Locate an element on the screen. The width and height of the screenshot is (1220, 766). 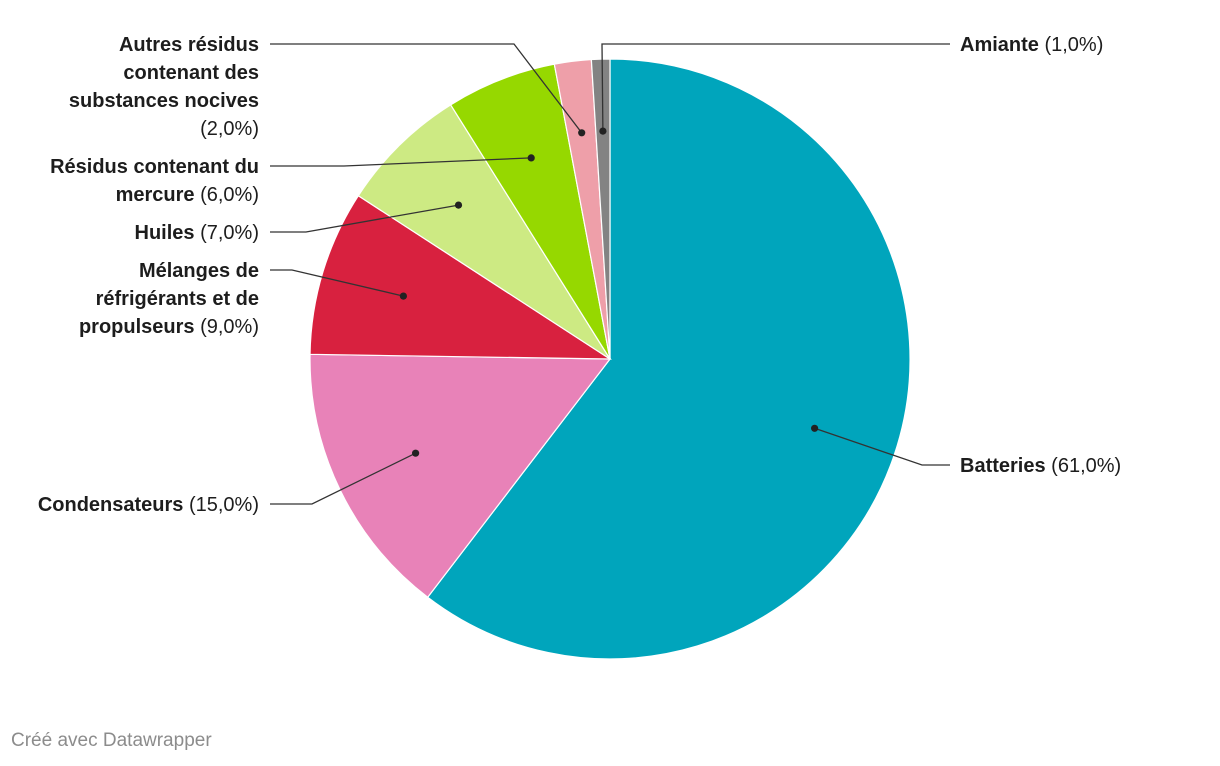
slice-name: Amiante is located at coordinates (999, 45).